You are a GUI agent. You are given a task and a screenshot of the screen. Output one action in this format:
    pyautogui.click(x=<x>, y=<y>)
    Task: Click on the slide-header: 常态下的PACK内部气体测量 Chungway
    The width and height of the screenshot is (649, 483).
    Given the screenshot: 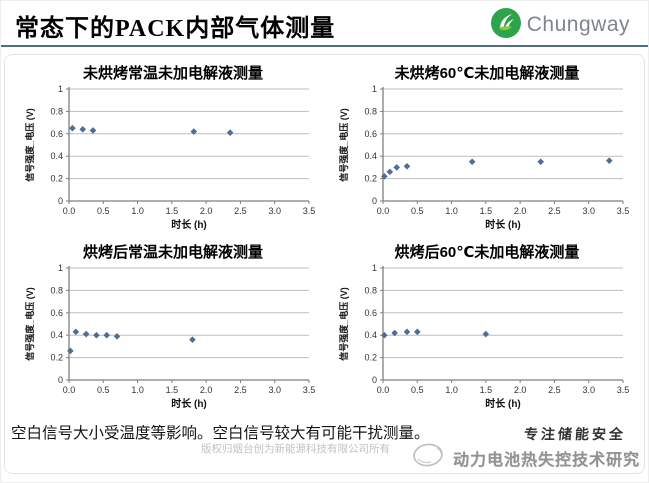 What is the action you would take?
    pyautogui.click(x=324, y=24)
    